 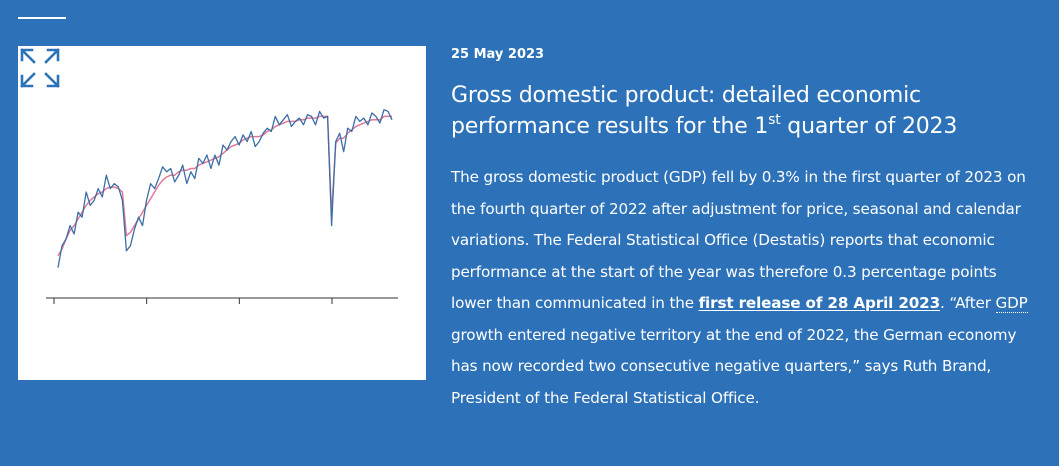 I want to click on first-release-link: first release of 28 April 2023, so click(x=819, y=303).